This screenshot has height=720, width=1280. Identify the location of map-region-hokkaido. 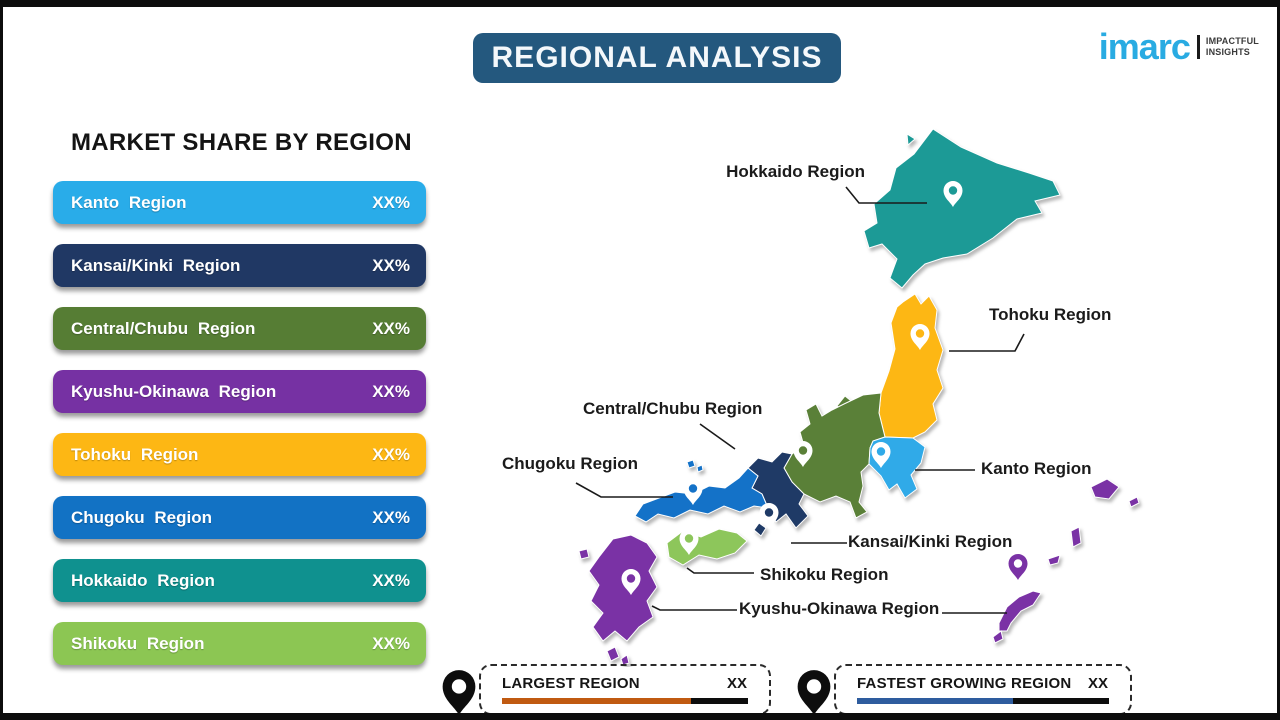
(962, 208).